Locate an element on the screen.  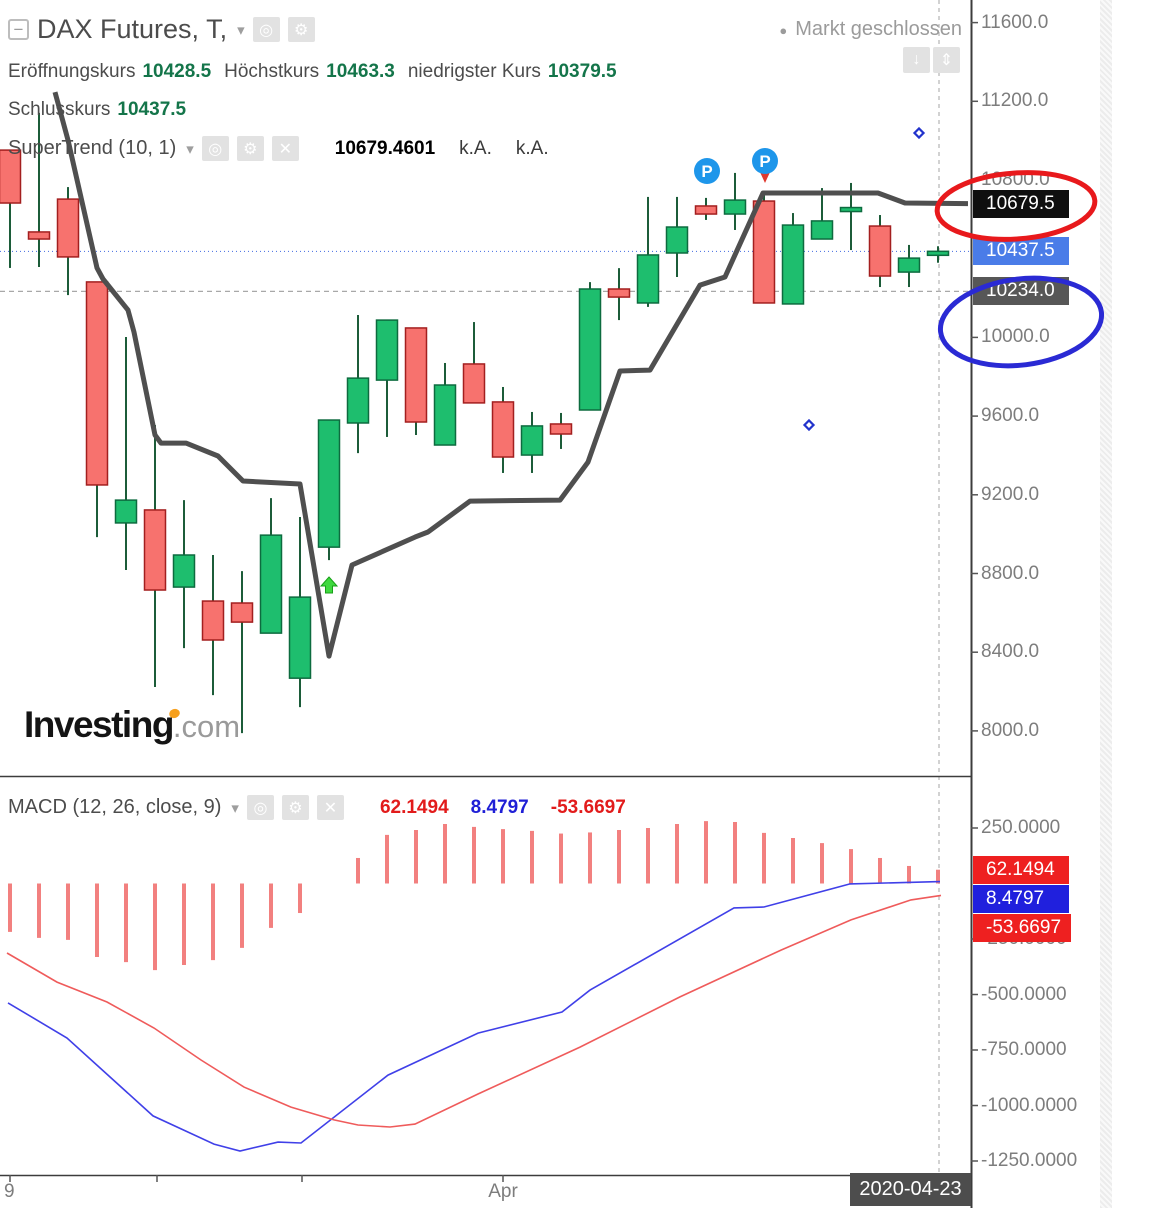
axis-tick-label: -1000.0000 is located at coordinates (1029, 1105).